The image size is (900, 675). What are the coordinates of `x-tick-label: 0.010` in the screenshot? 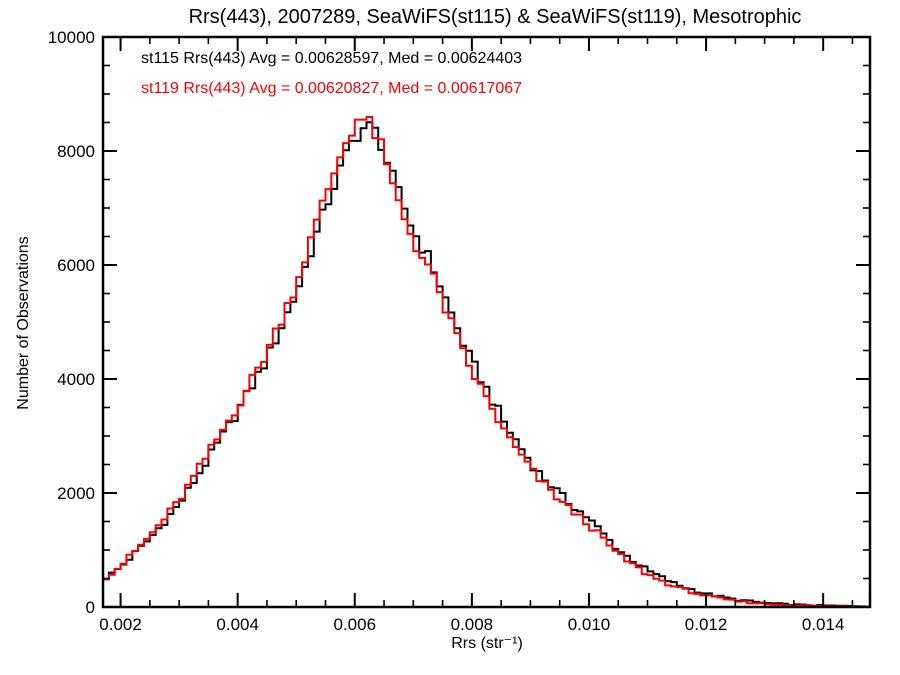 It's located at (589, 624).